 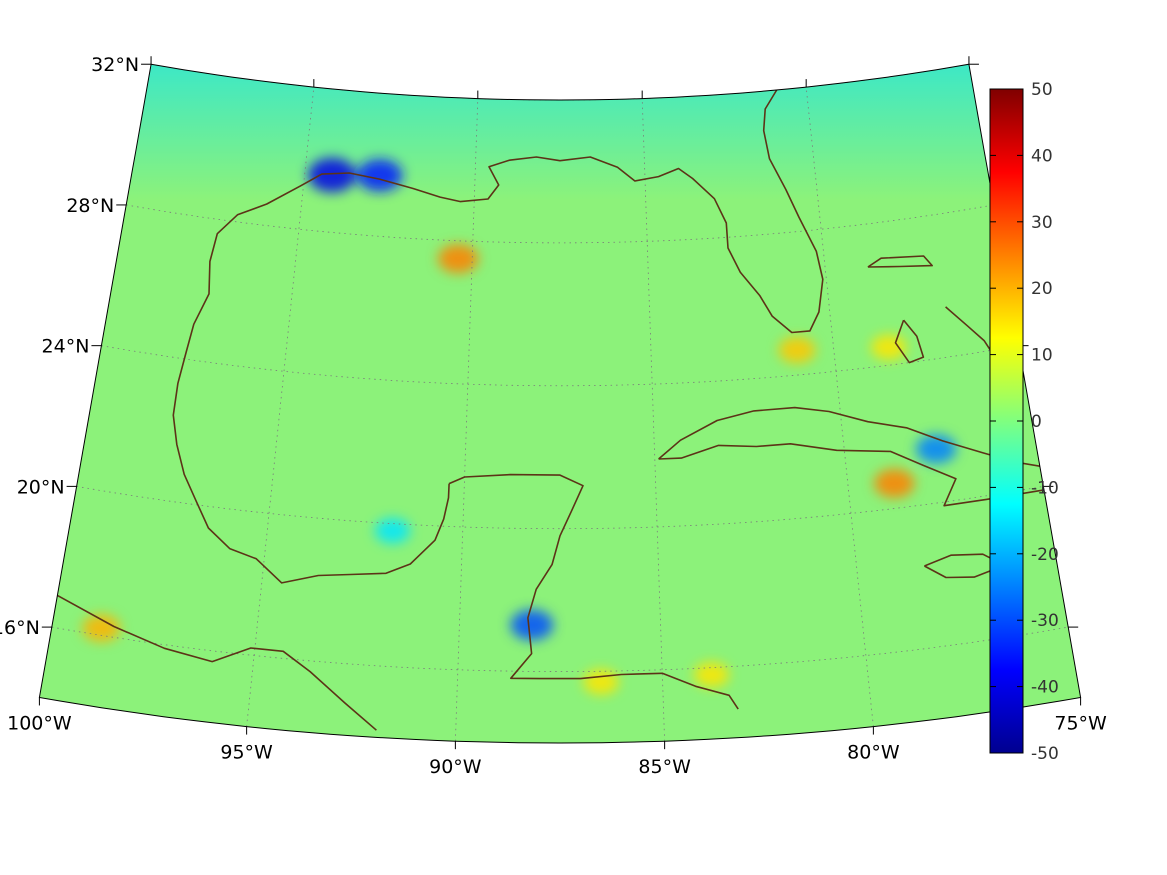 I want to click on lon-tick-label: 85°W, so click(x=664, y=767).